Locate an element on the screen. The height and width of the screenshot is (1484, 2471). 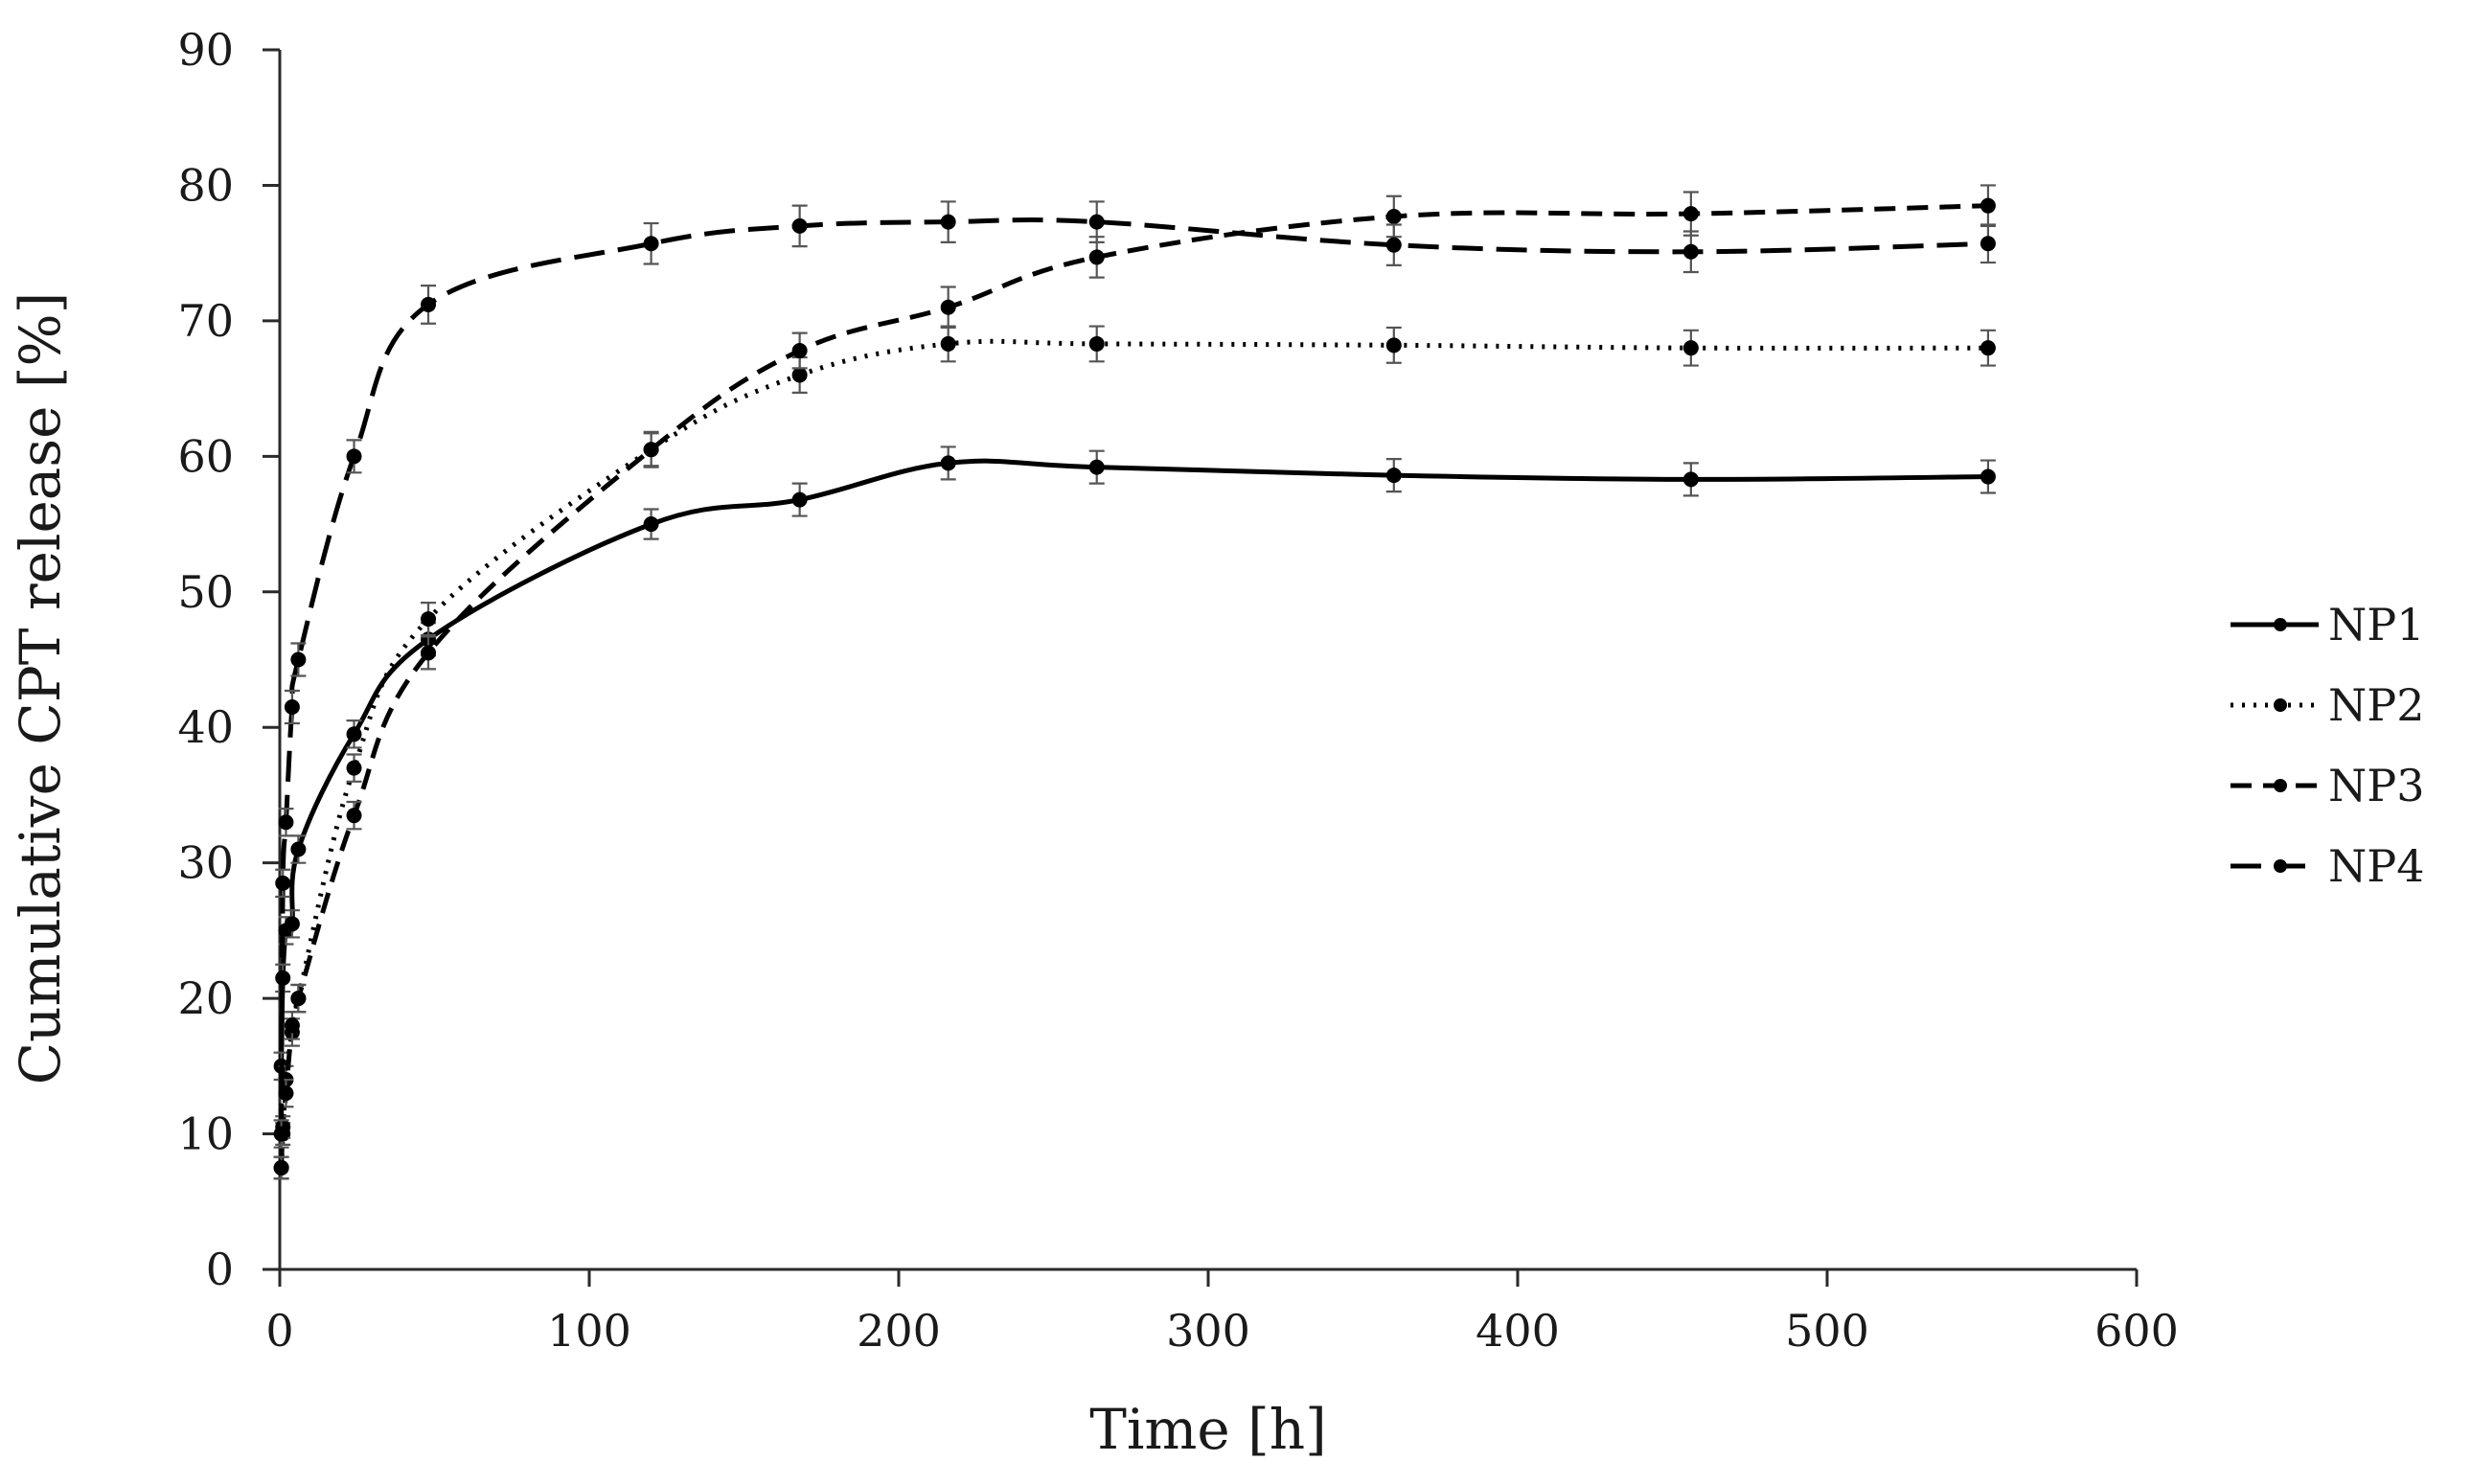
legend-label: NP1 is located at coordinates (2376, 625).